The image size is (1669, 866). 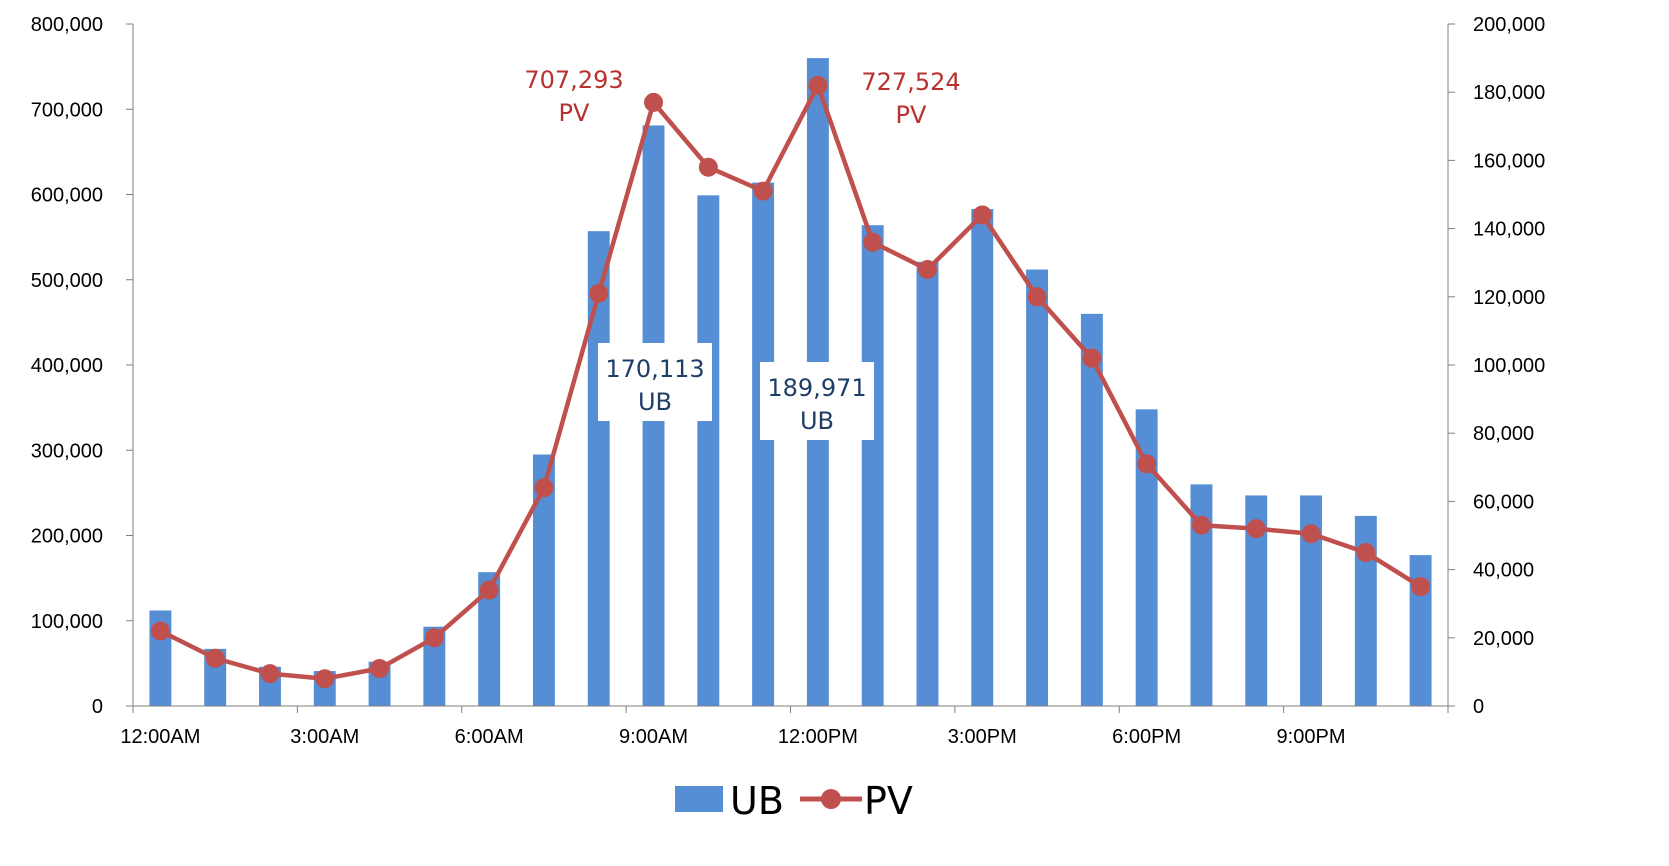 I want to click on pv-annotation-unit-12pm: PV, so click(x=911, y=115).